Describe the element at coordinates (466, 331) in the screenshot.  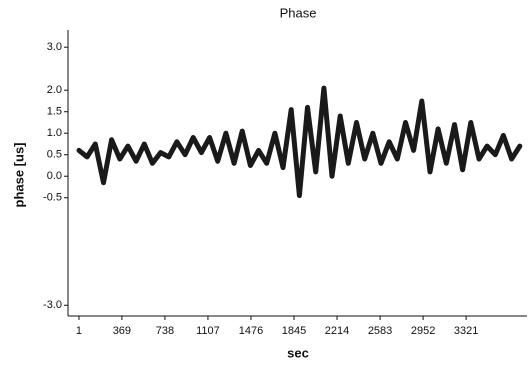
I see `x-tick-label: 3321` at that location.